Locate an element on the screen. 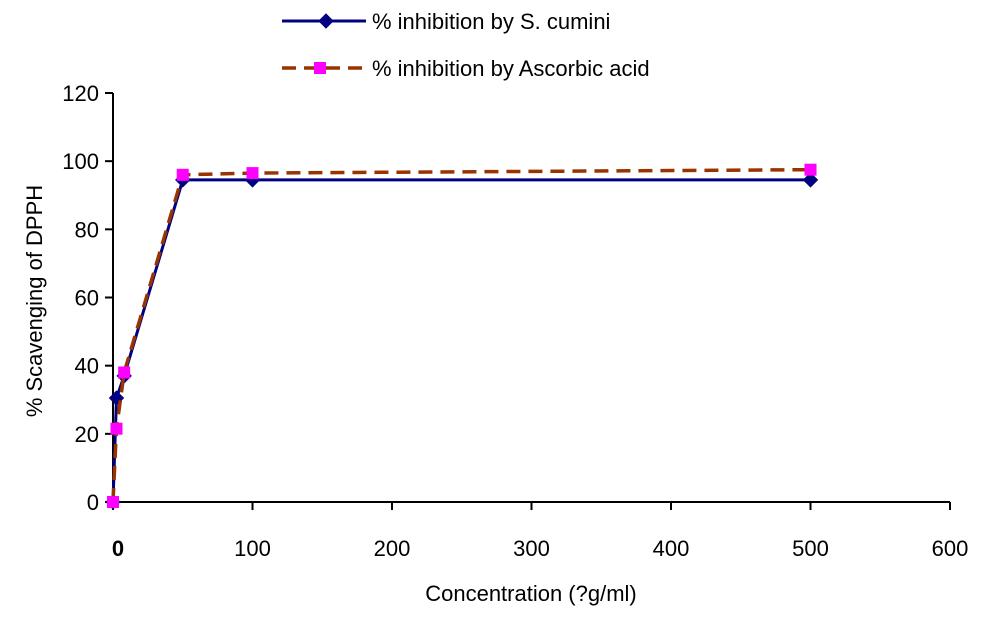  data-point-diamond is located at coordinates (810, 180).